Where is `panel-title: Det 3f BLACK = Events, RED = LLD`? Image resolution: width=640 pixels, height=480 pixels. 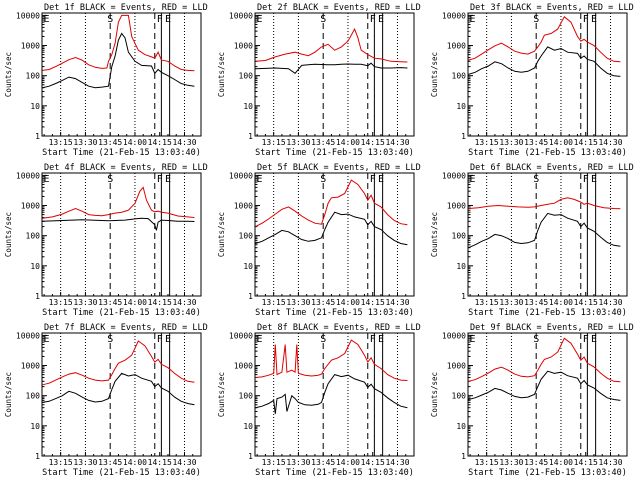 panel-title: Det 3f BLACK = Events, RED = LLD is located at coordinates (552, 8).